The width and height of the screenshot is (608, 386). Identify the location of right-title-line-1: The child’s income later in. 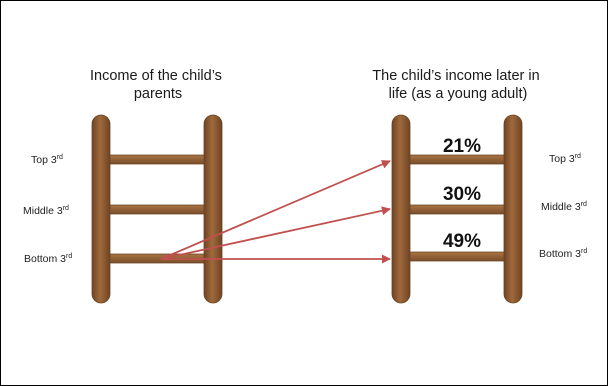
(455, 76).